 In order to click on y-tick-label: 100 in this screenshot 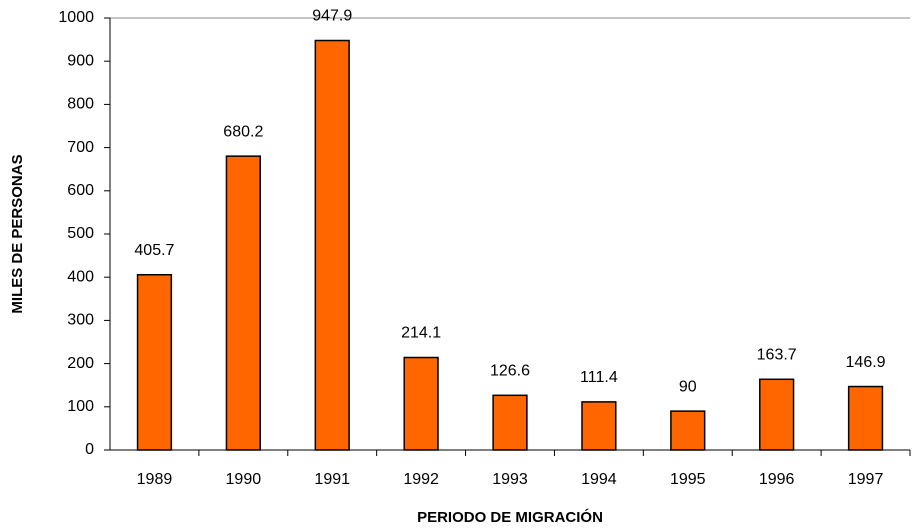, I will do `click(80, 406)`.